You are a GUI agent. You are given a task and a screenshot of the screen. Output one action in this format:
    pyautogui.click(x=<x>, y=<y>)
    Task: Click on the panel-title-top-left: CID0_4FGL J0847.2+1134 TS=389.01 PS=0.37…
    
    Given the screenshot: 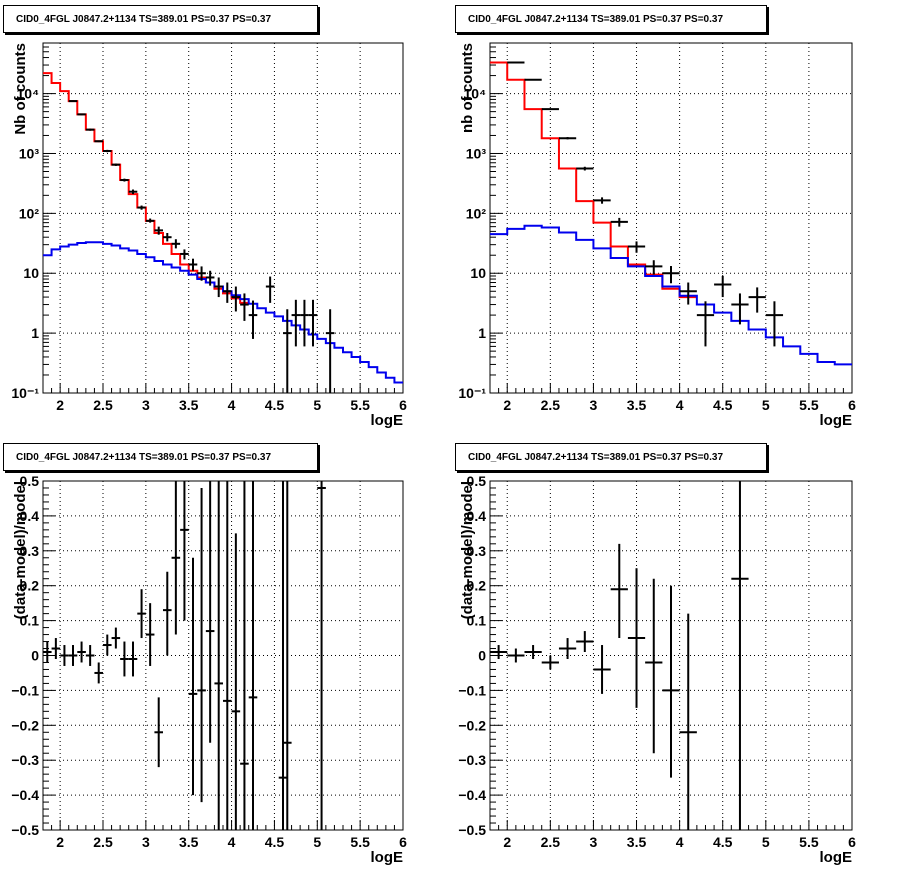 What is the action you would take?
    pyautogui.click(x=160, y=19)
    